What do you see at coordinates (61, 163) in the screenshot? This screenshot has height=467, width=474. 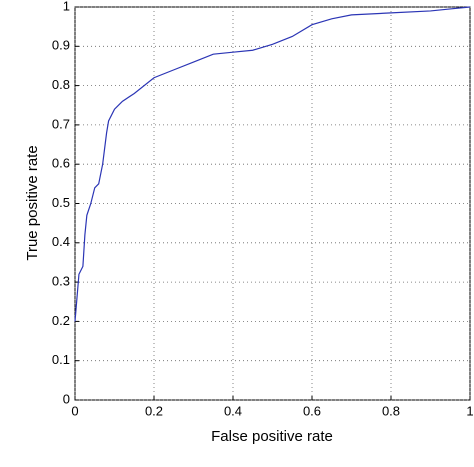 I see `y-tick-label: 0.6` at bounding box center [61, 163].